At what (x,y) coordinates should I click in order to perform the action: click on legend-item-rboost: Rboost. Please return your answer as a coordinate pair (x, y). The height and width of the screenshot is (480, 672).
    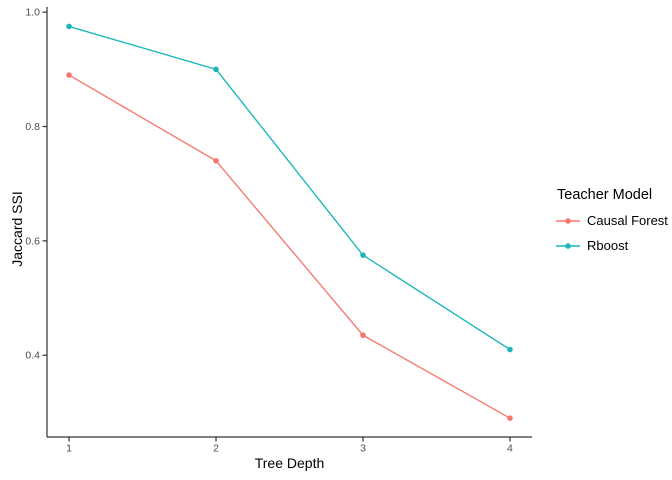
    Looking at the image, I should click on (611, 245).